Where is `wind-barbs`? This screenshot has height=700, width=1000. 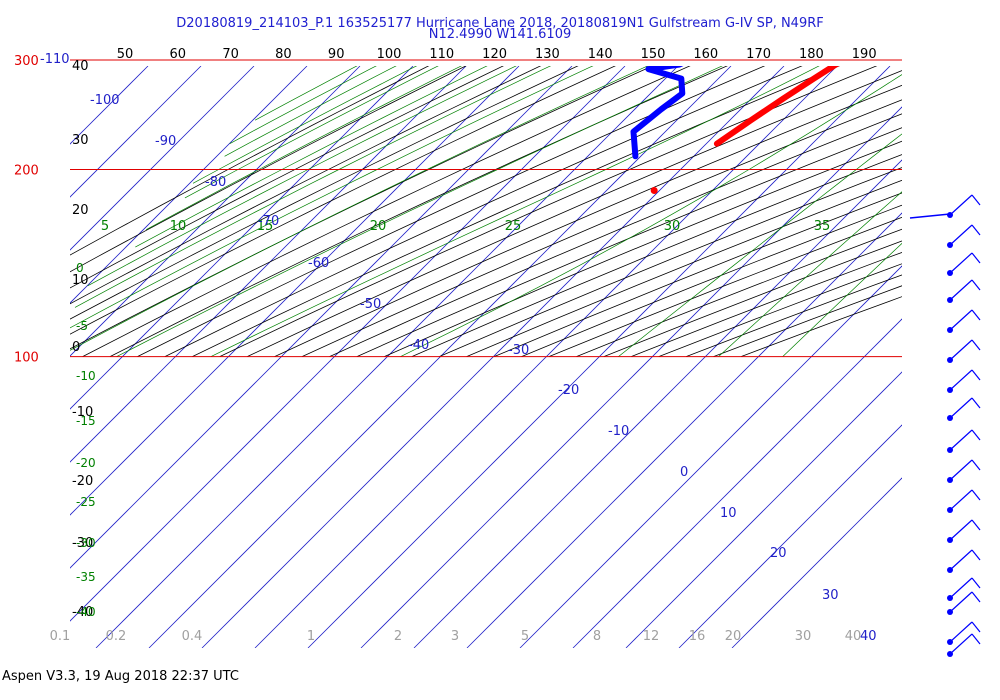
wind-barbs is located at coordinates (945, 425).